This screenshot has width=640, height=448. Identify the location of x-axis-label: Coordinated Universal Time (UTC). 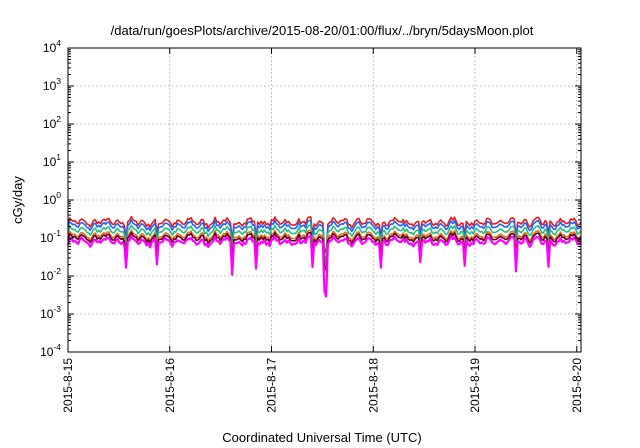
(321, 437).